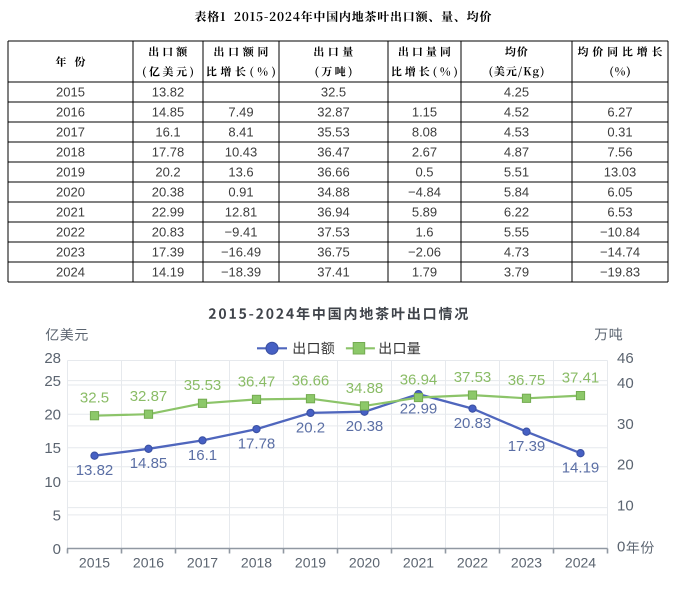 This screenshot has height=591, width=674. Describe the element at coordinates (619, 132) in the screenshot. I see `svg-text: 0.31` at that location.